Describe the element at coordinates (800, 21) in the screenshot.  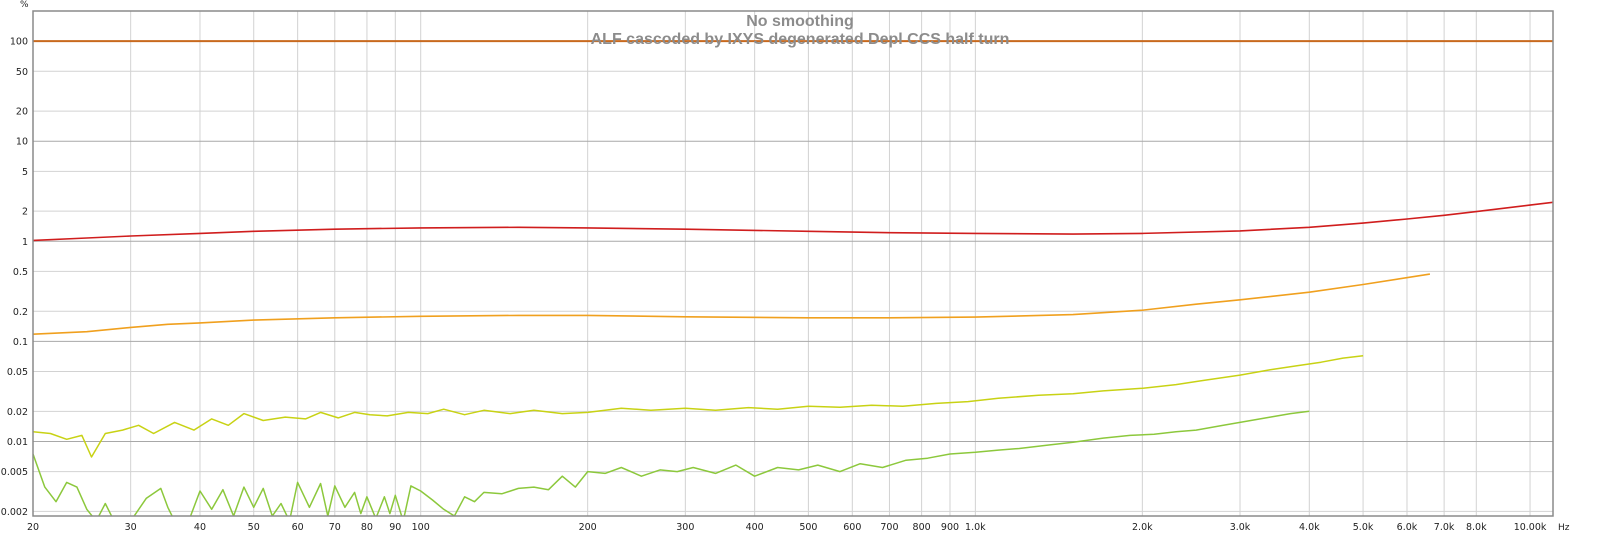
I see `chart-title: No smoothing` at that location.